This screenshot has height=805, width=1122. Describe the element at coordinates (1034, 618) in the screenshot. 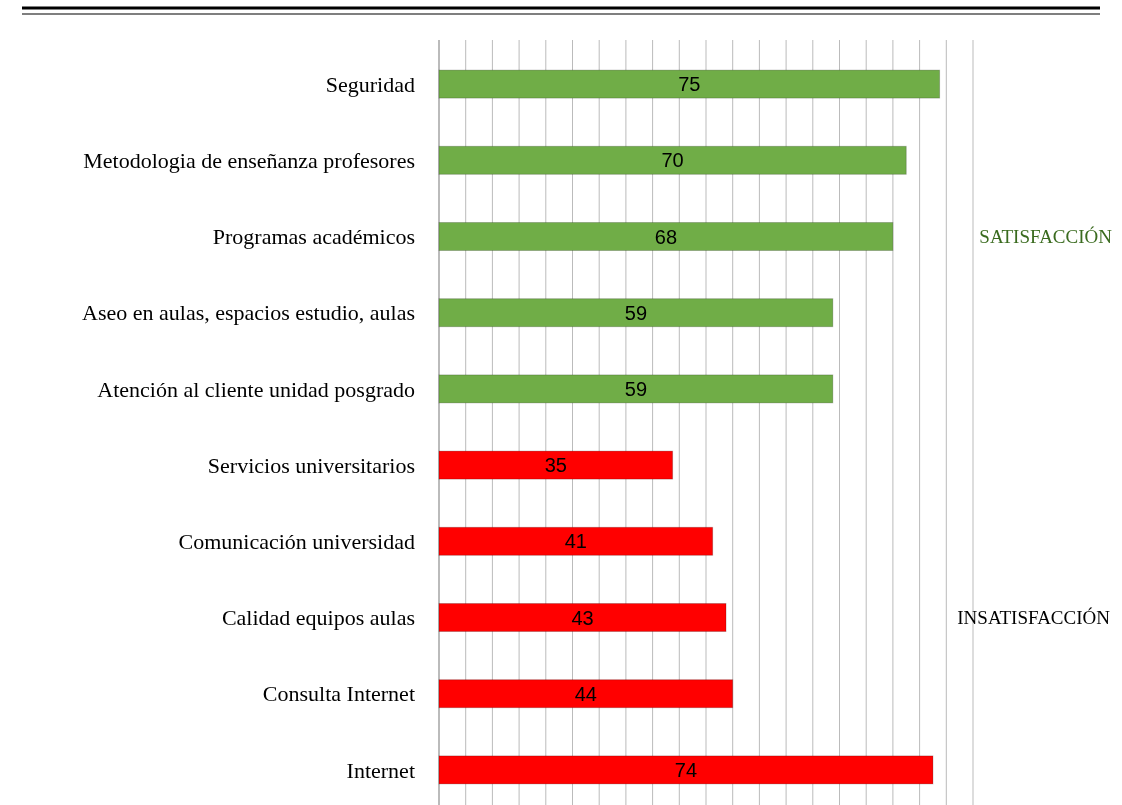

I see `annotation: INSATISFACCIÓN` at that location.